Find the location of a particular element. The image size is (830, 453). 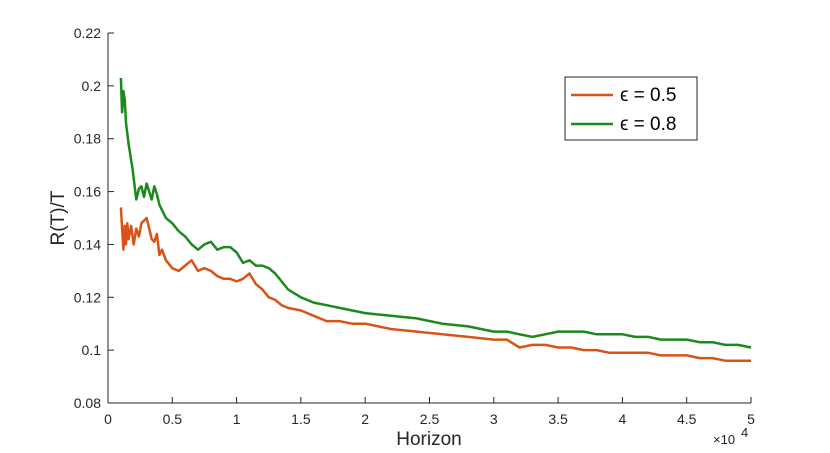

legend: ϵ = 0.5 ϵ = 0.8 is located at coordinates (631, 108).